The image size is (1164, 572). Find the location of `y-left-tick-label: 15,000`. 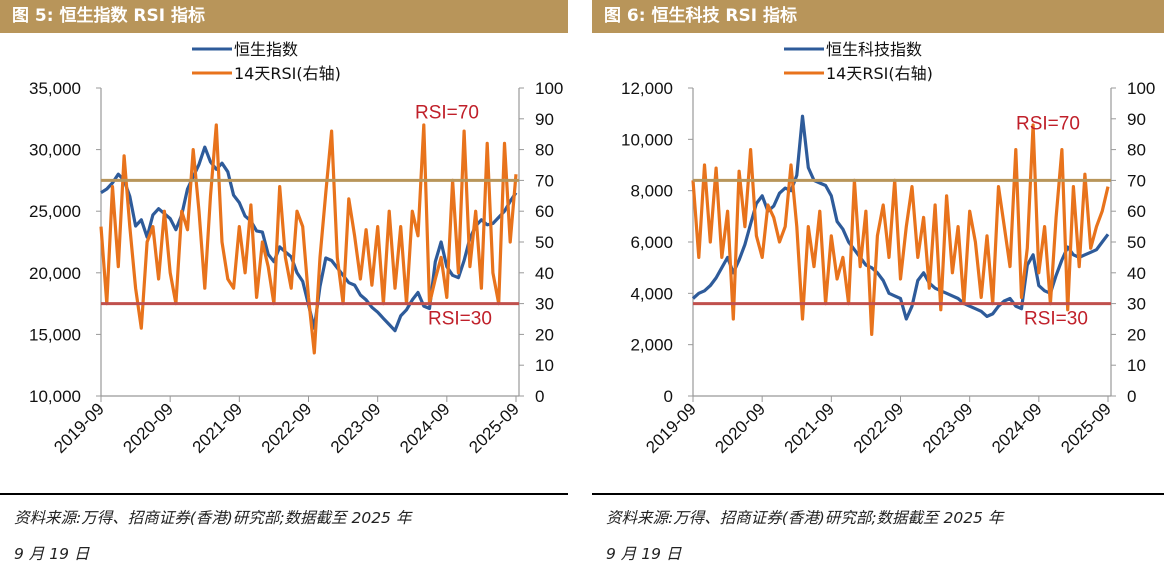

y-left-tick-label: 15,000 is located at coordinates (55, 334).